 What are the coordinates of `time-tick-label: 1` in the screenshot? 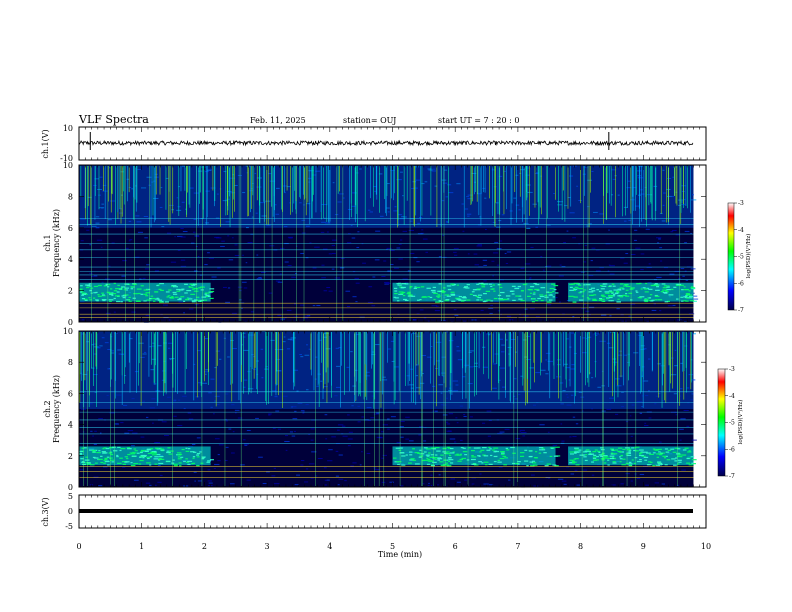 It's located at (141, 546).